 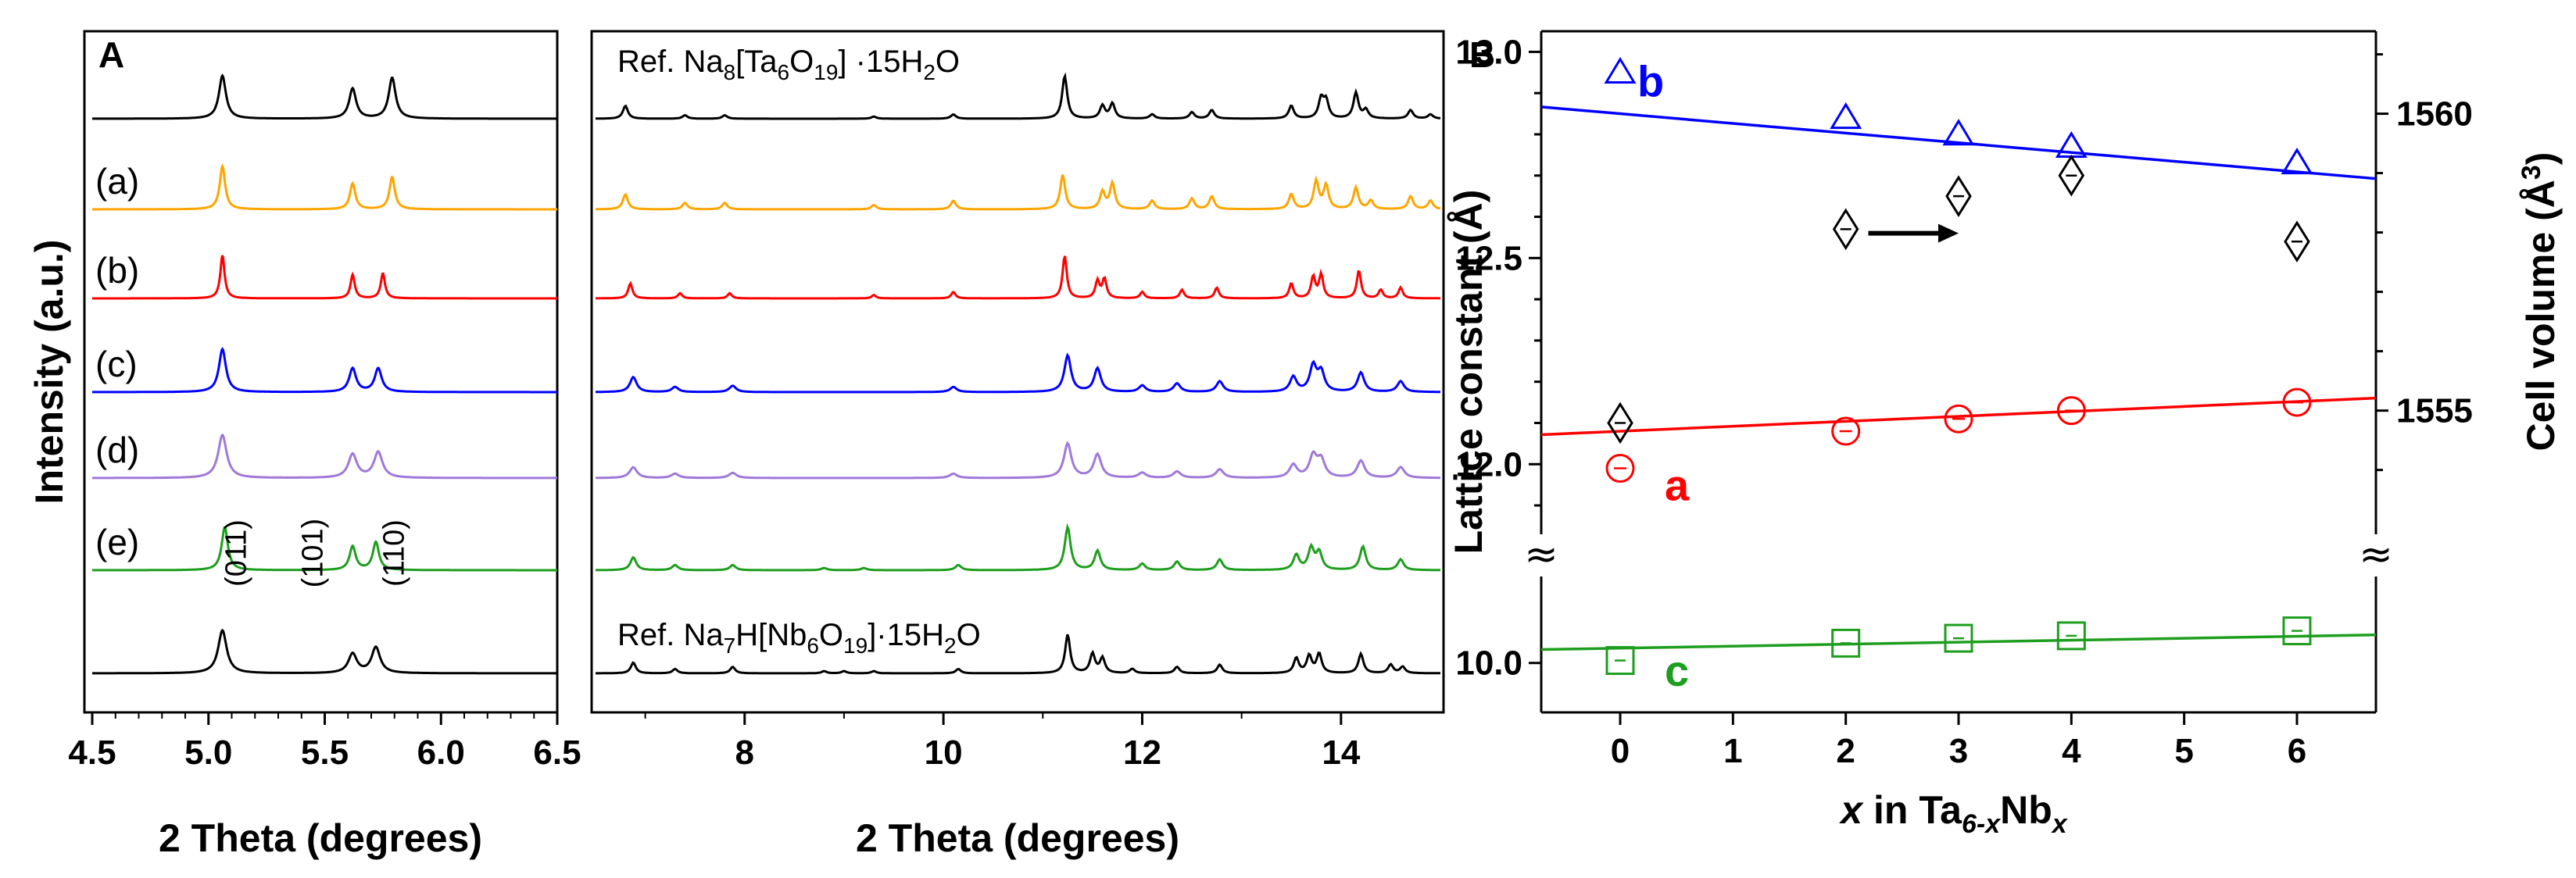 I want to click on panel-b-xtick-label: 1, so click(x=1732, y=751).